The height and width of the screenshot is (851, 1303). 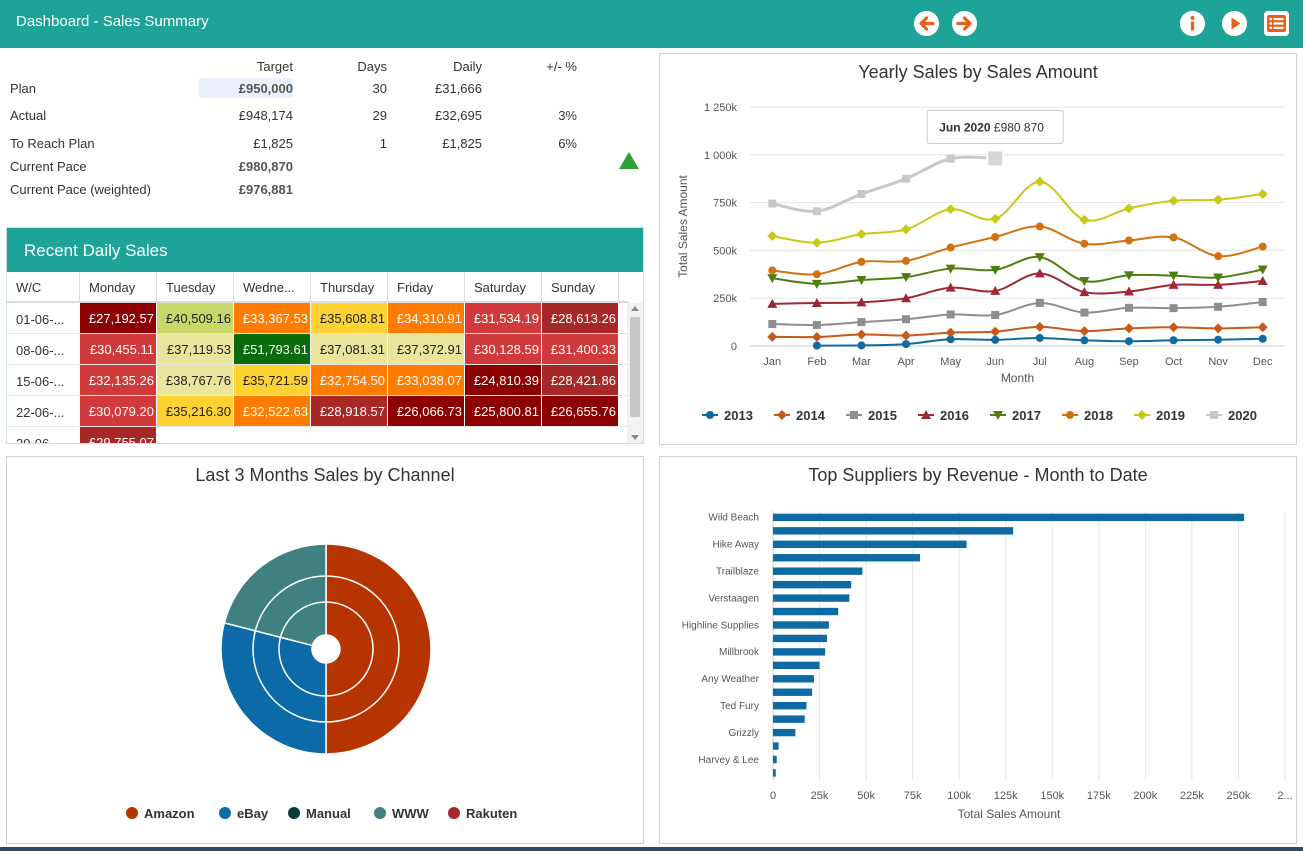 What do you see at coordinates (160, 813) in the screenshot?
I see `legend-item: Amazon` at bounding box center [160, 813].